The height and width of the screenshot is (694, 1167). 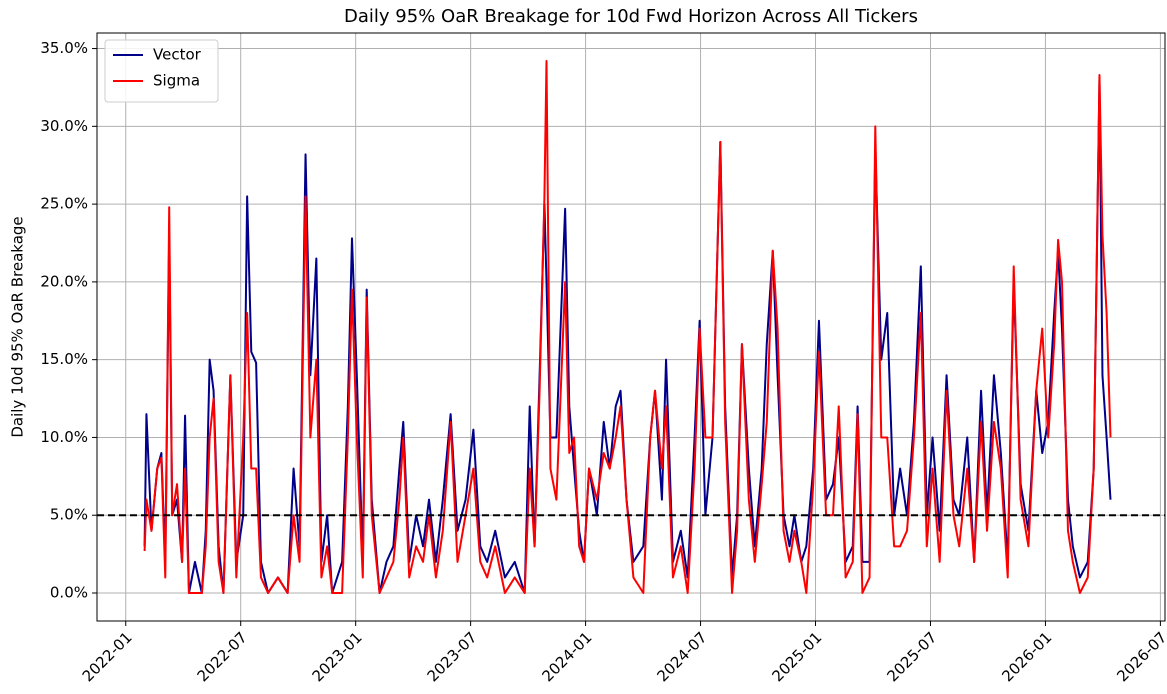 I want to click on x-tick-label: 2025-07, so click(x=911, y=656).